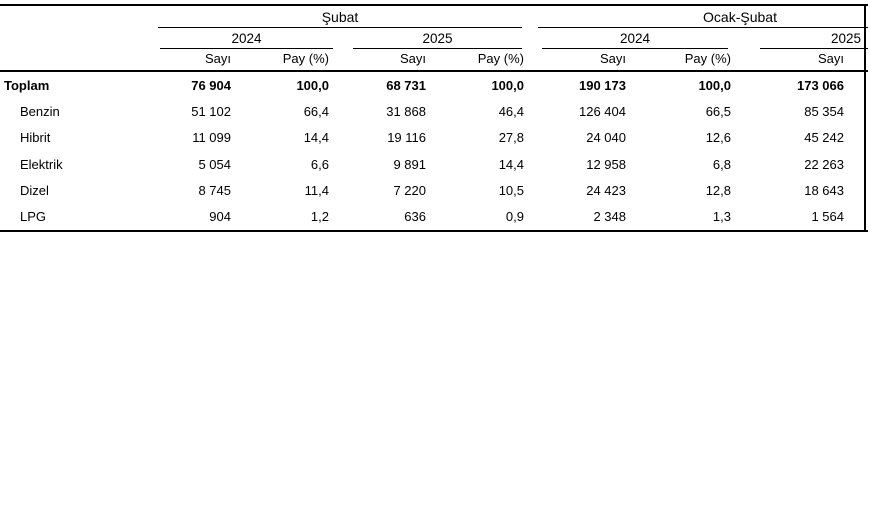 The image size is (870, 516). What do you see at coordinates (814, 48) in the screenshot?
I see `ocak-2025-underline` at bounding box center [814, 48].